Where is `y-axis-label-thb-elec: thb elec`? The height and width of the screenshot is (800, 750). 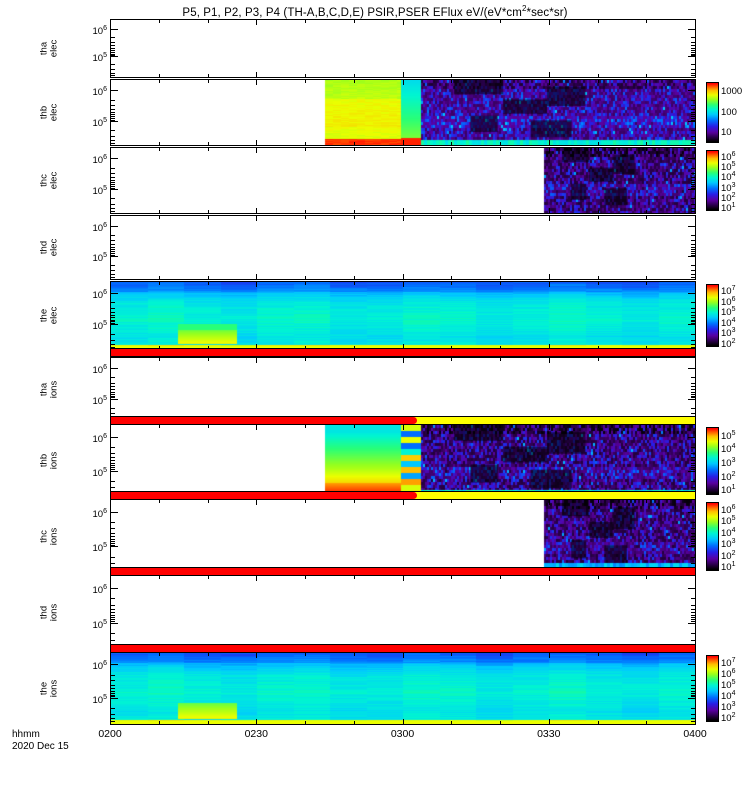
y-axis-label-thb-elec: thb elec is located at coordinates (49, 112).